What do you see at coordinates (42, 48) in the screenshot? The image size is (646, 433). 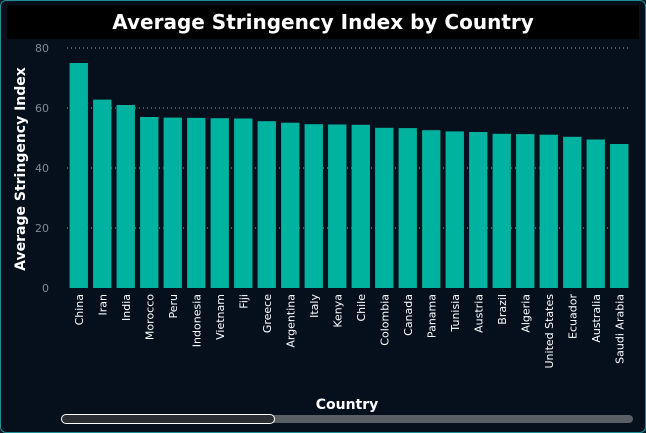 I see `y-tick-label: 80` at bounding box center [42, 48].